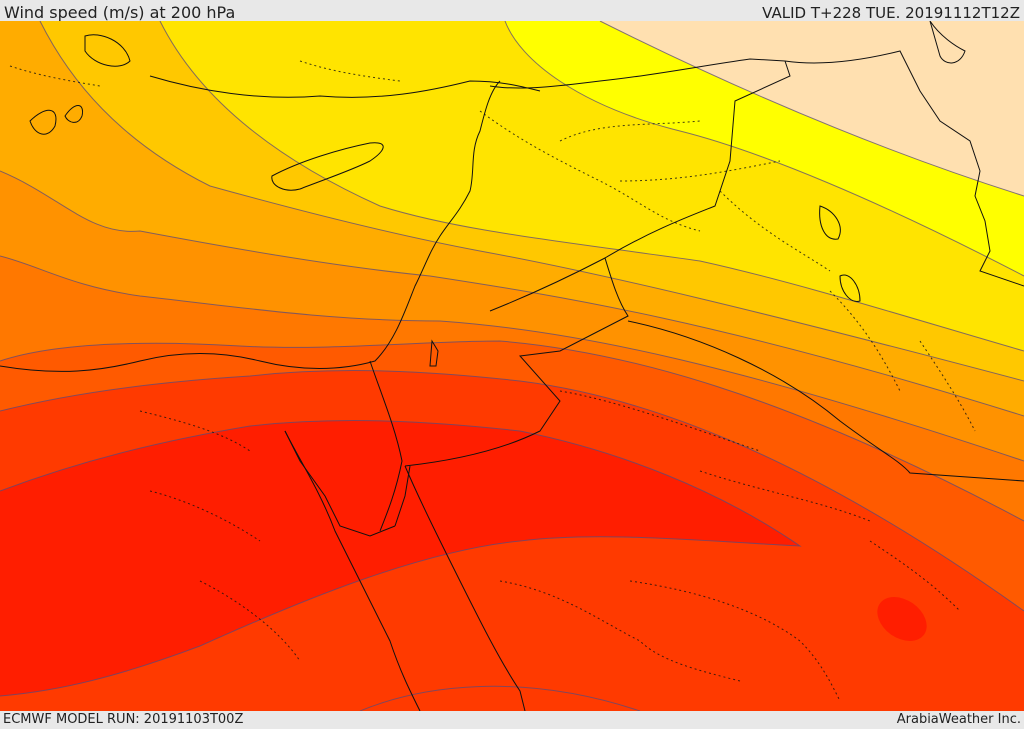 This screenshot has height=729, width=1024. Describe the element at coordinates (123, 719) in the screenshot. I see `model-run-label: ECMWF MODEL RUN: 20191103T00Z` at that location.